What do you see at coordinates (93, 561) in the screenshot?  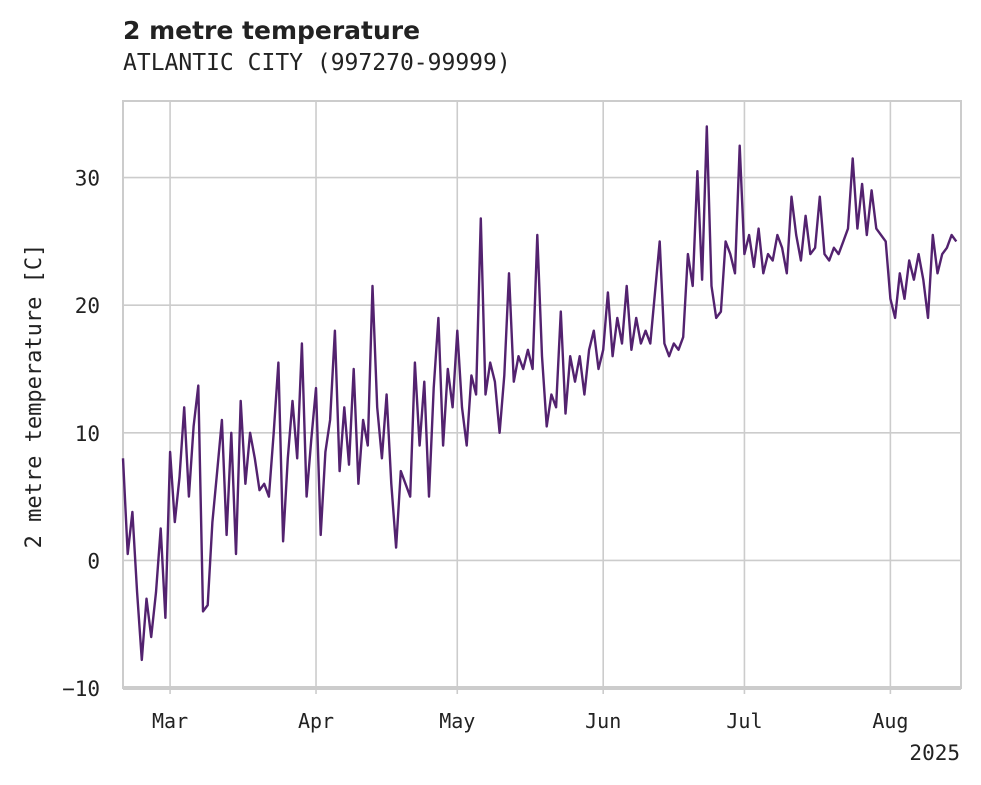 I see `y-tick-label: 0` at bounding box center [93, 561].